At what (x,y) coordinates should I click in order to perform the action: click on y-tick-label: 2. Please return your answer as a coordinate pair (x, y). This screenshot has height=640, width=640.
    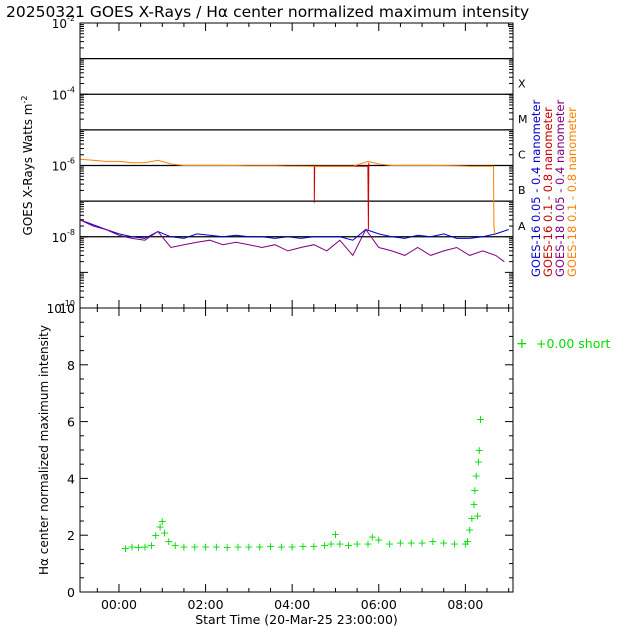
    Looking at the image, I should click on (71, 535).